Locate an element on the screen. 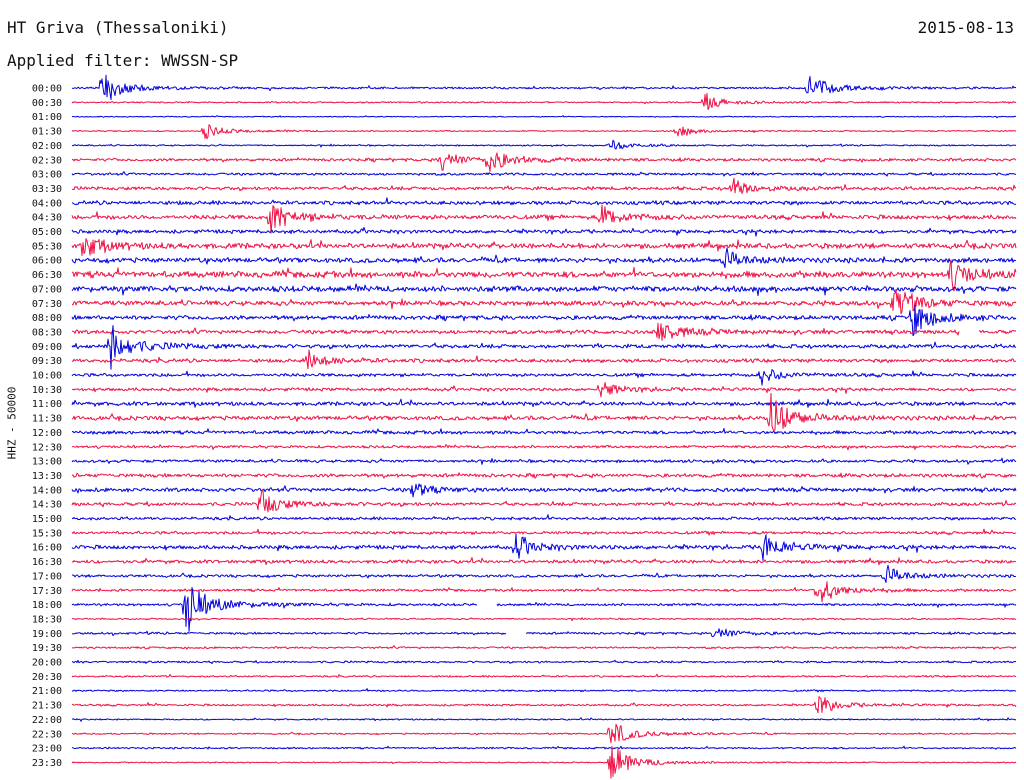 The height and width of the screenshot is (780, 1024). time-label: 18:00 is located at coordinates (47, 605).